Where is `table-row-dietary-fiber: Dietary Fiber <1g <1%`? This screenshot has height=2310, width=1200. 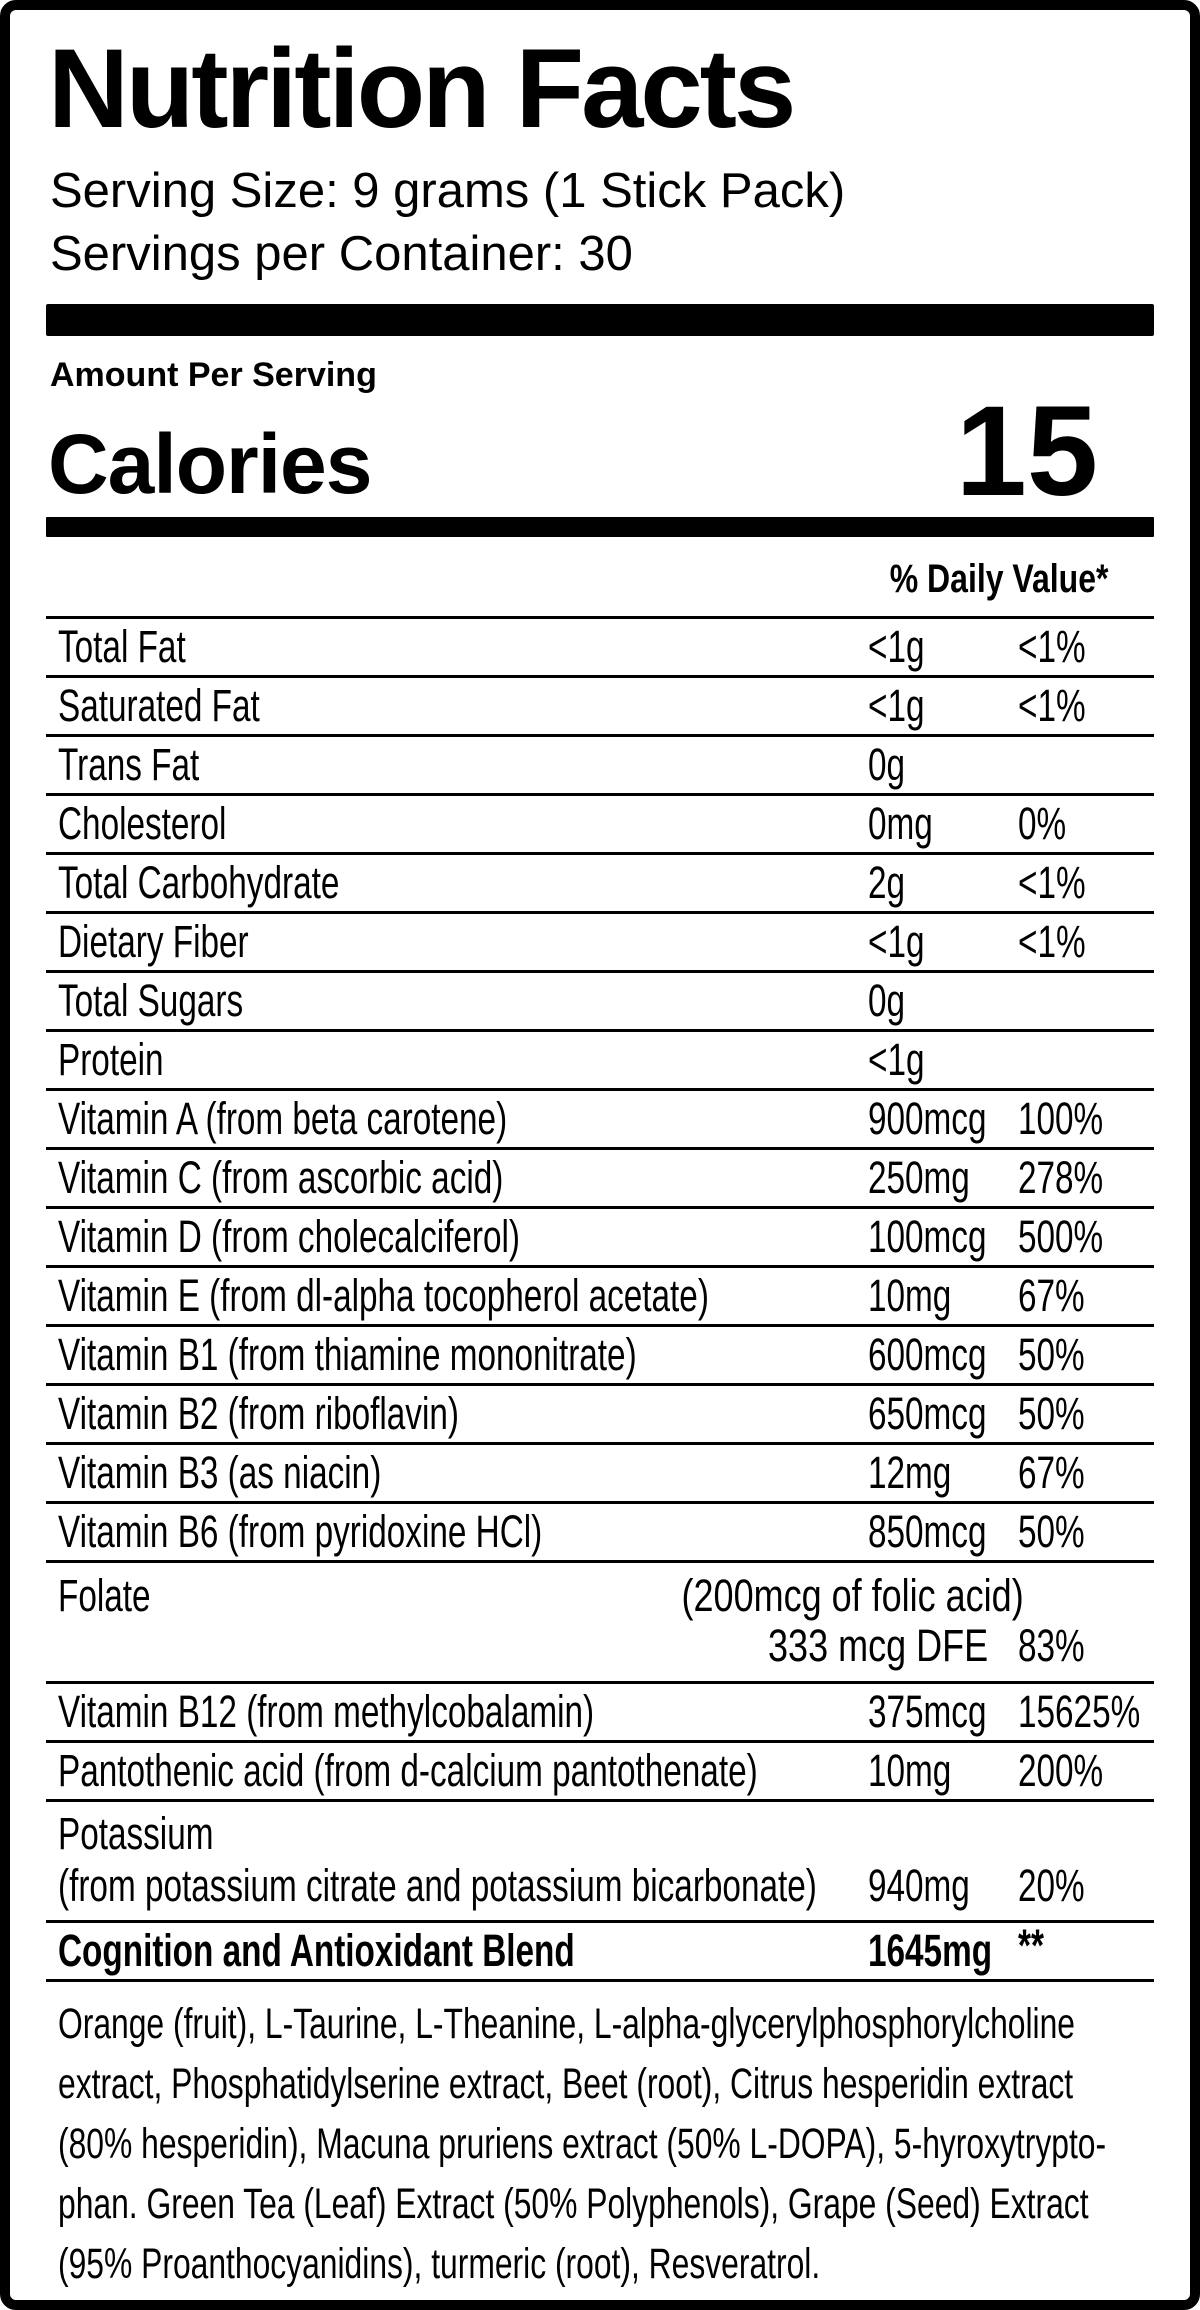 table-row-dietary-fiber: Dietary Fiber <1g <1% is located at coordinates (600, 940).